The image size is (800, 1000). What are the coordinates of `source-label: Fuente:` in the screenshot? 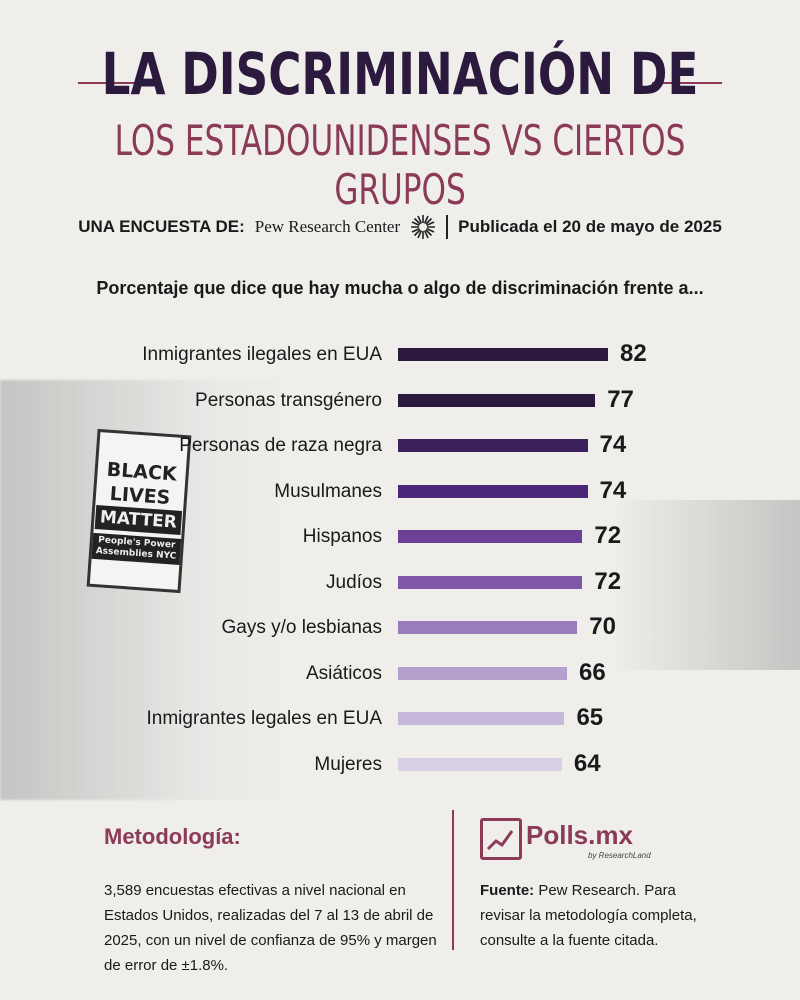 It's located at (507, 890).